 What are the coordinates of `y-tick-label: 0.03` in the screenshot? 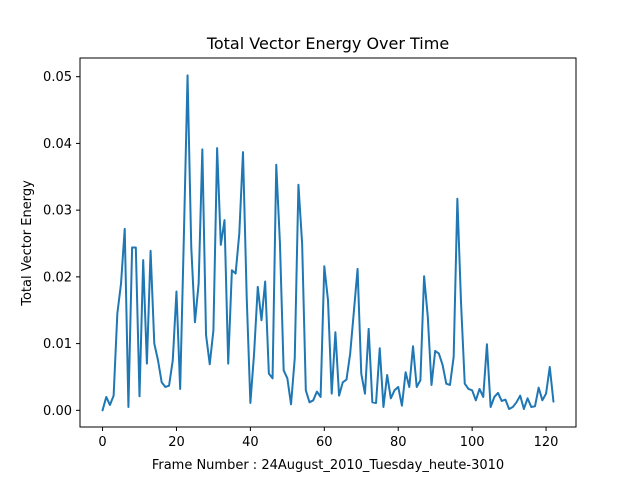 It's located at (57, 211).